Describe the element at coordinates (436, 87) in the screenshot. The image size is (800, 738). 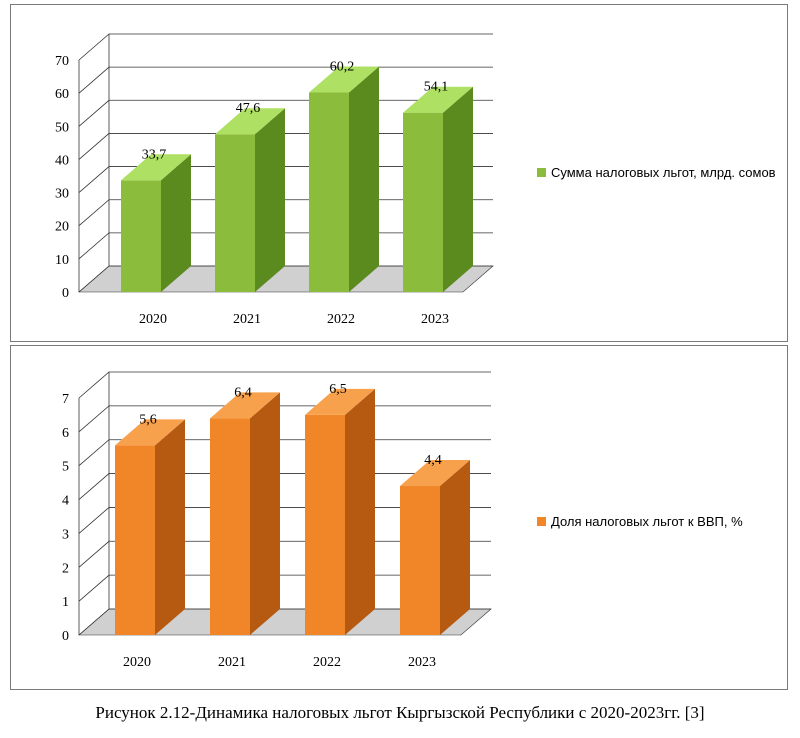
I see `data-label: 54,1` at that location.